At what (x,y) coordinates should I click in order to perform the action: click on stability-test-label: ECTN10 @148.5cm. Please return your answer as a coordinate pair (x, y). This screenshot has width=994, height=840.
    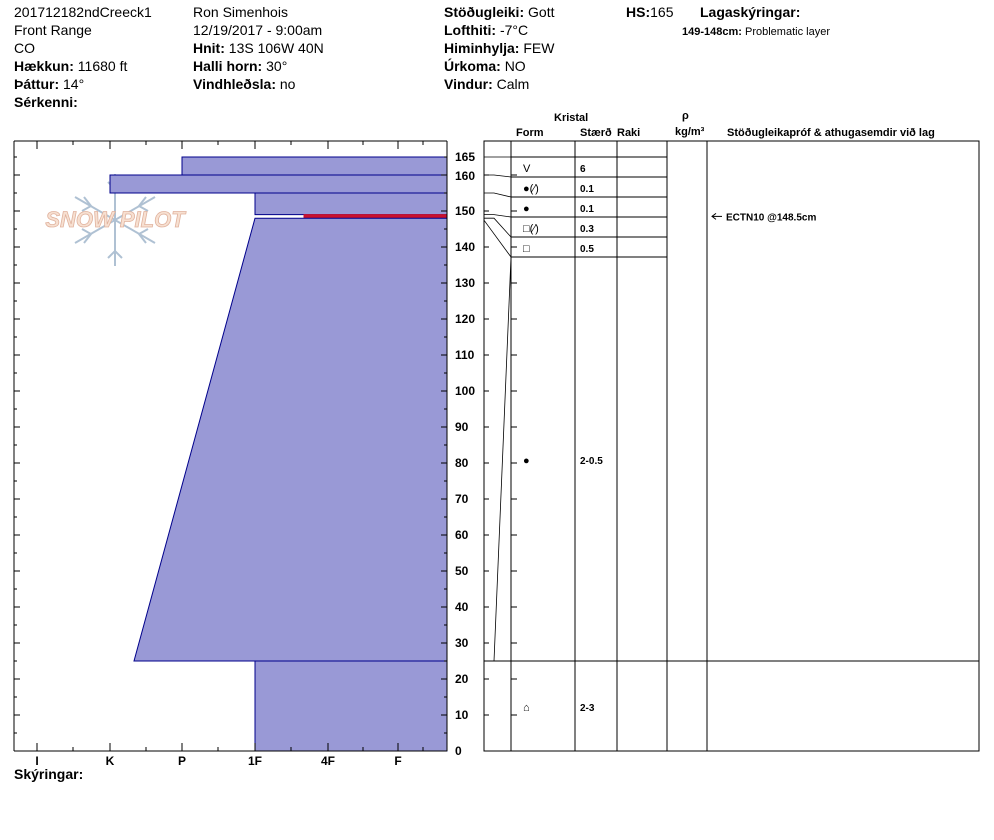
    Looking at the image, I should click on (771, 217).